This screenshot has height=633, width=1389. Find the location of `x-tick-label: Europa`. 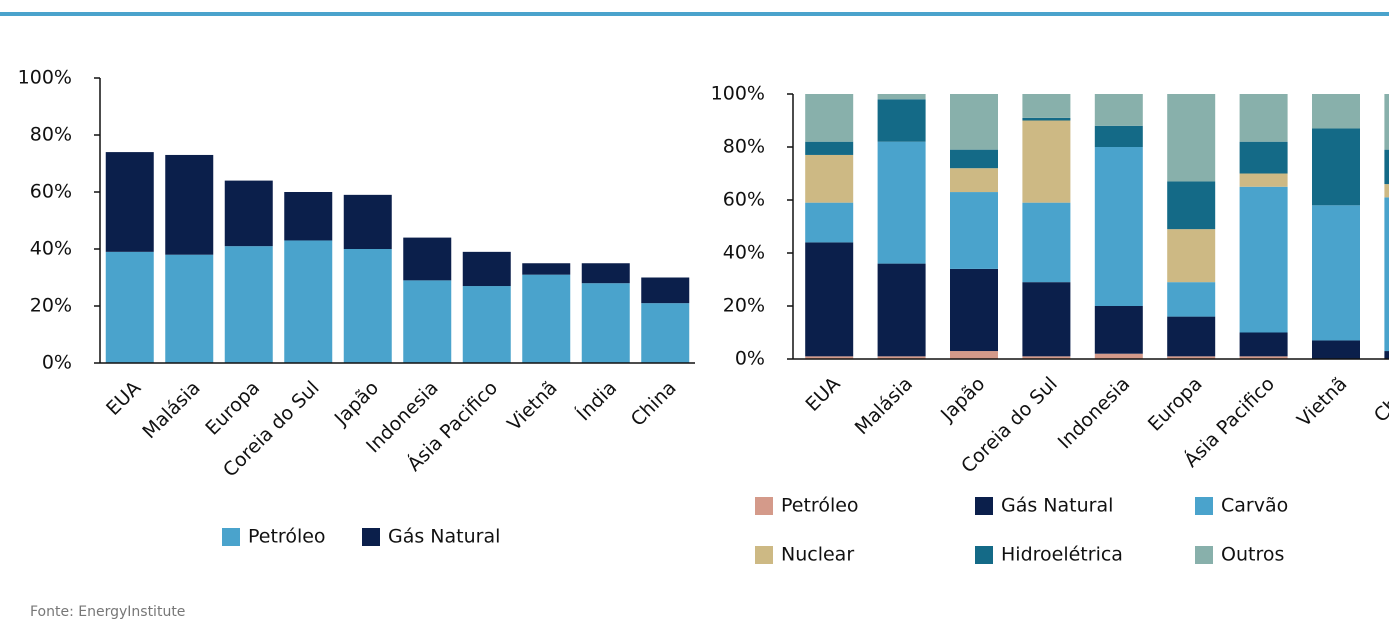

x-tick-label: Europa is located at coordinates (1175, 404).